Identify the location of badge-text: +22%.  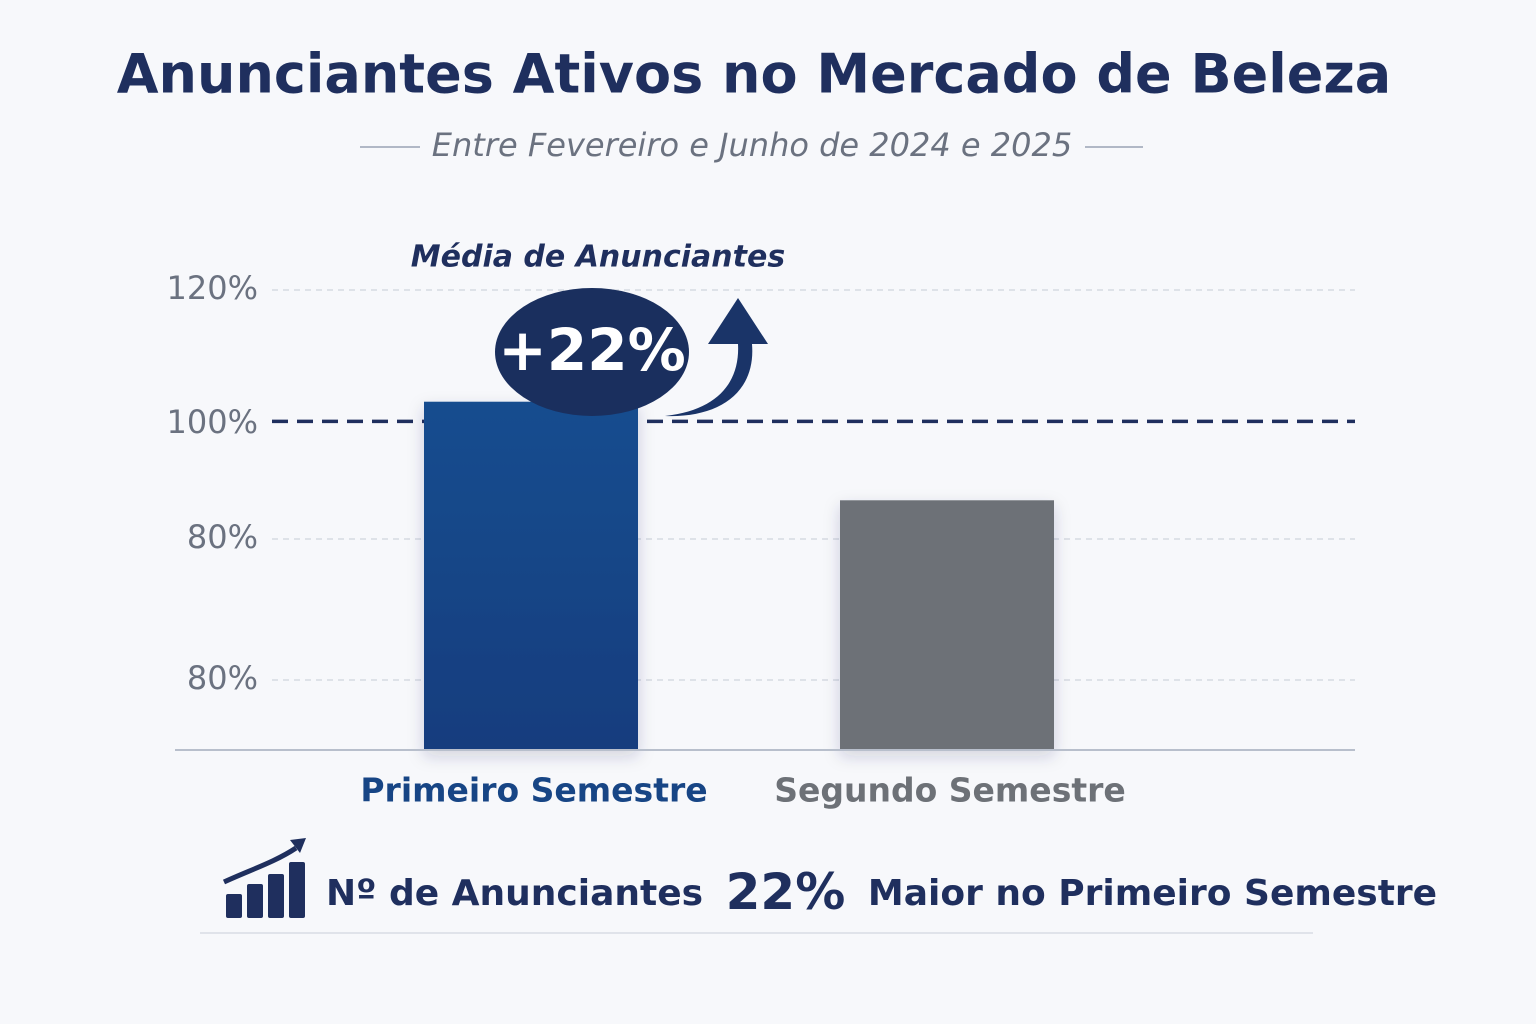
(591, 350).